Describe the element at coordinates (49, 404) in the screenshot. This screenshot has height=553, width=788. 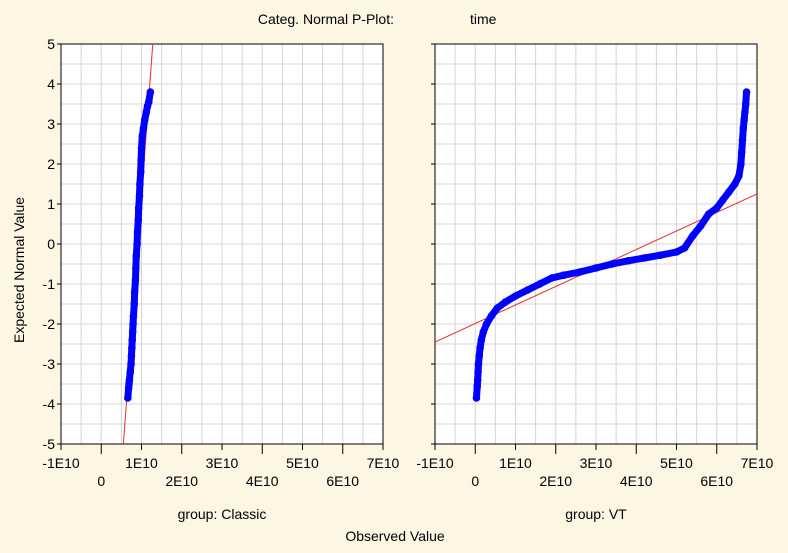
I see `y-tick-label: -4` at that location.